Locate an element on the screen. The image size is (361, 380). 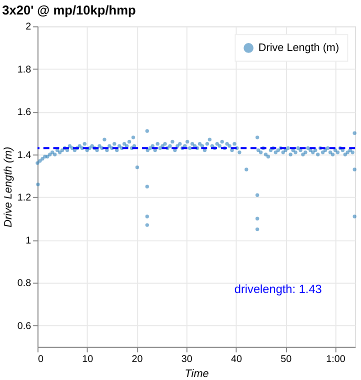
y-tick-label: 1 is located at coordinates (29, 240).